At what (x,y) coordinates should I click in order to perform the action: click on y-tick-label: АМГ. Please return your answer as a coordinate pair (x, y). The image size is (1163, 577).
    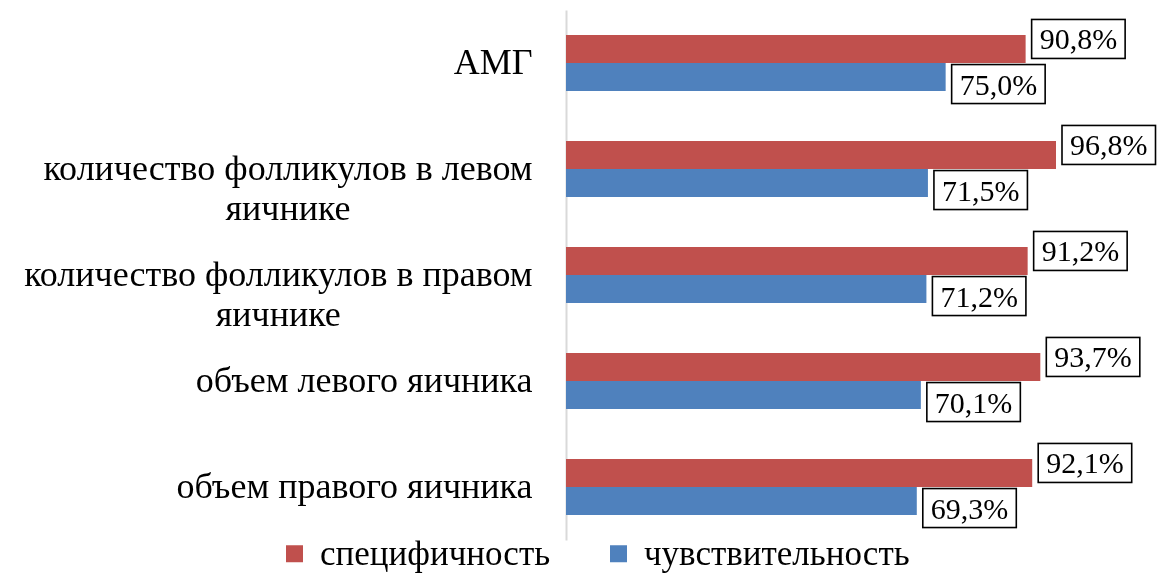
    Looking at the image, I should click on (493, 62).